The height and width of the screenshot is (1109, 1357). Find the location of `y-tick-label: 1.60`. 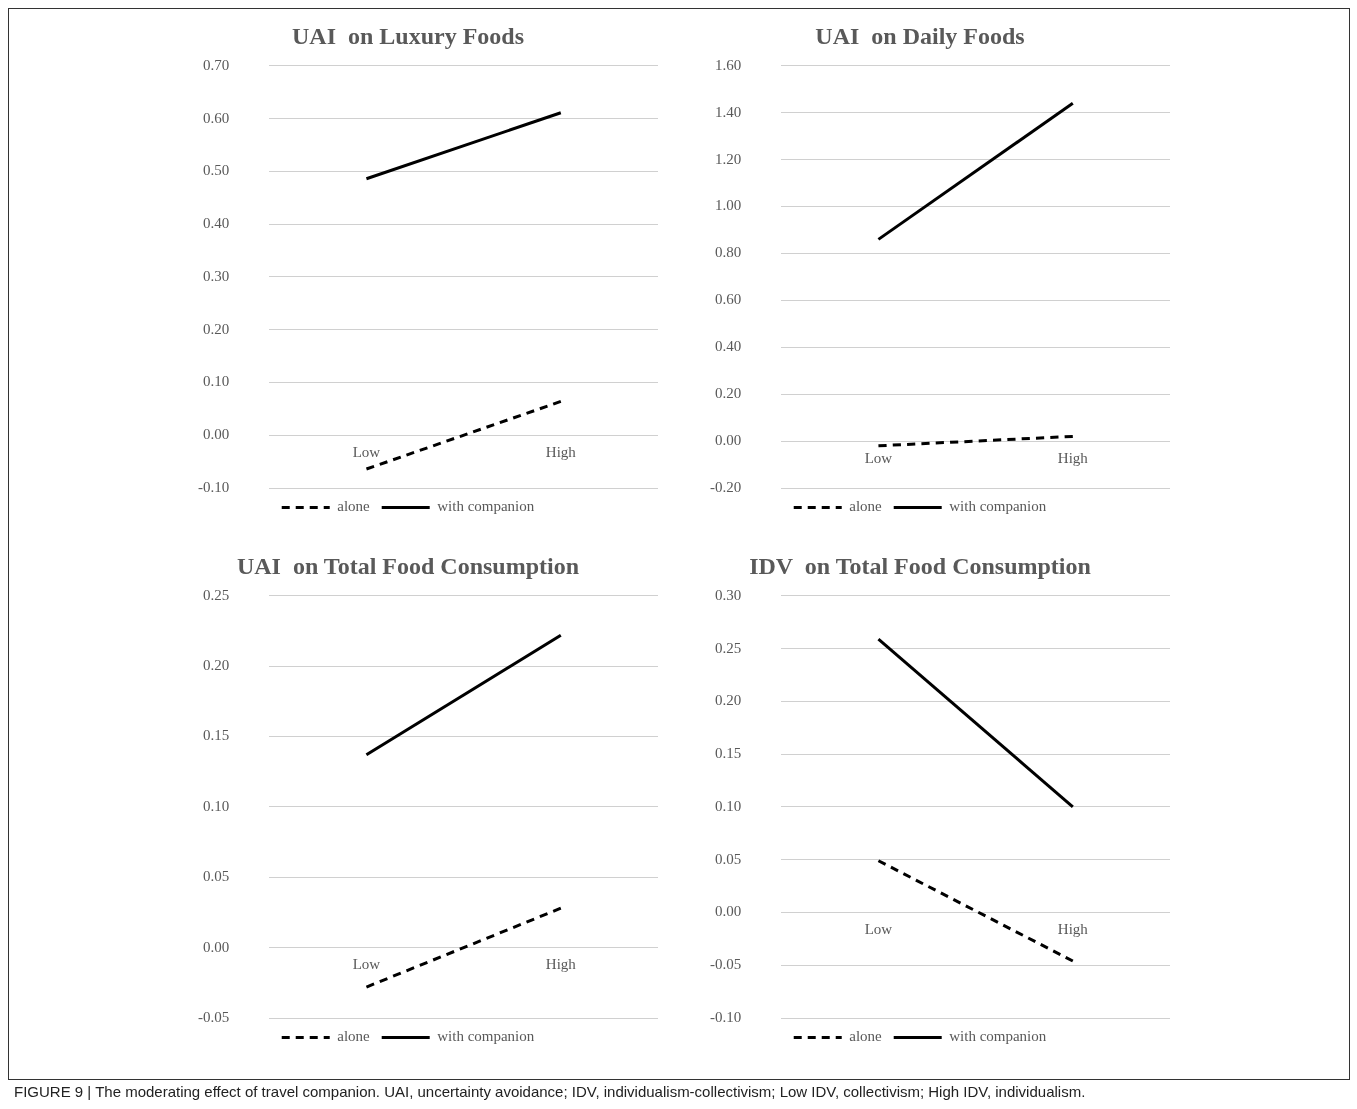

y-tick-label: 1.60 is located at coordinates (728, 64).